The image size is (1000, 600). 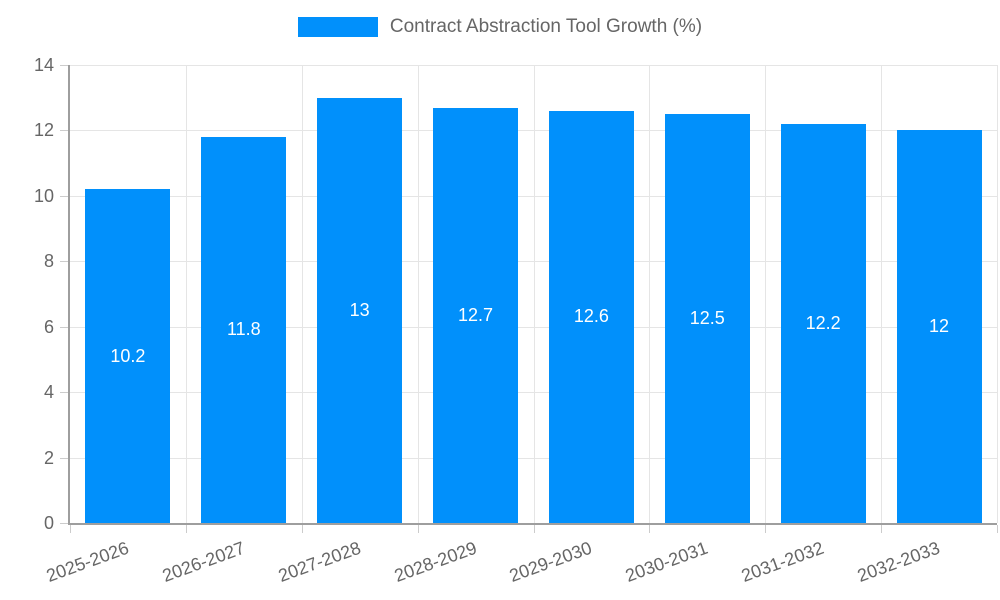 I want to click on y-axis-tick-label: 6, so click(x=48, y=326).